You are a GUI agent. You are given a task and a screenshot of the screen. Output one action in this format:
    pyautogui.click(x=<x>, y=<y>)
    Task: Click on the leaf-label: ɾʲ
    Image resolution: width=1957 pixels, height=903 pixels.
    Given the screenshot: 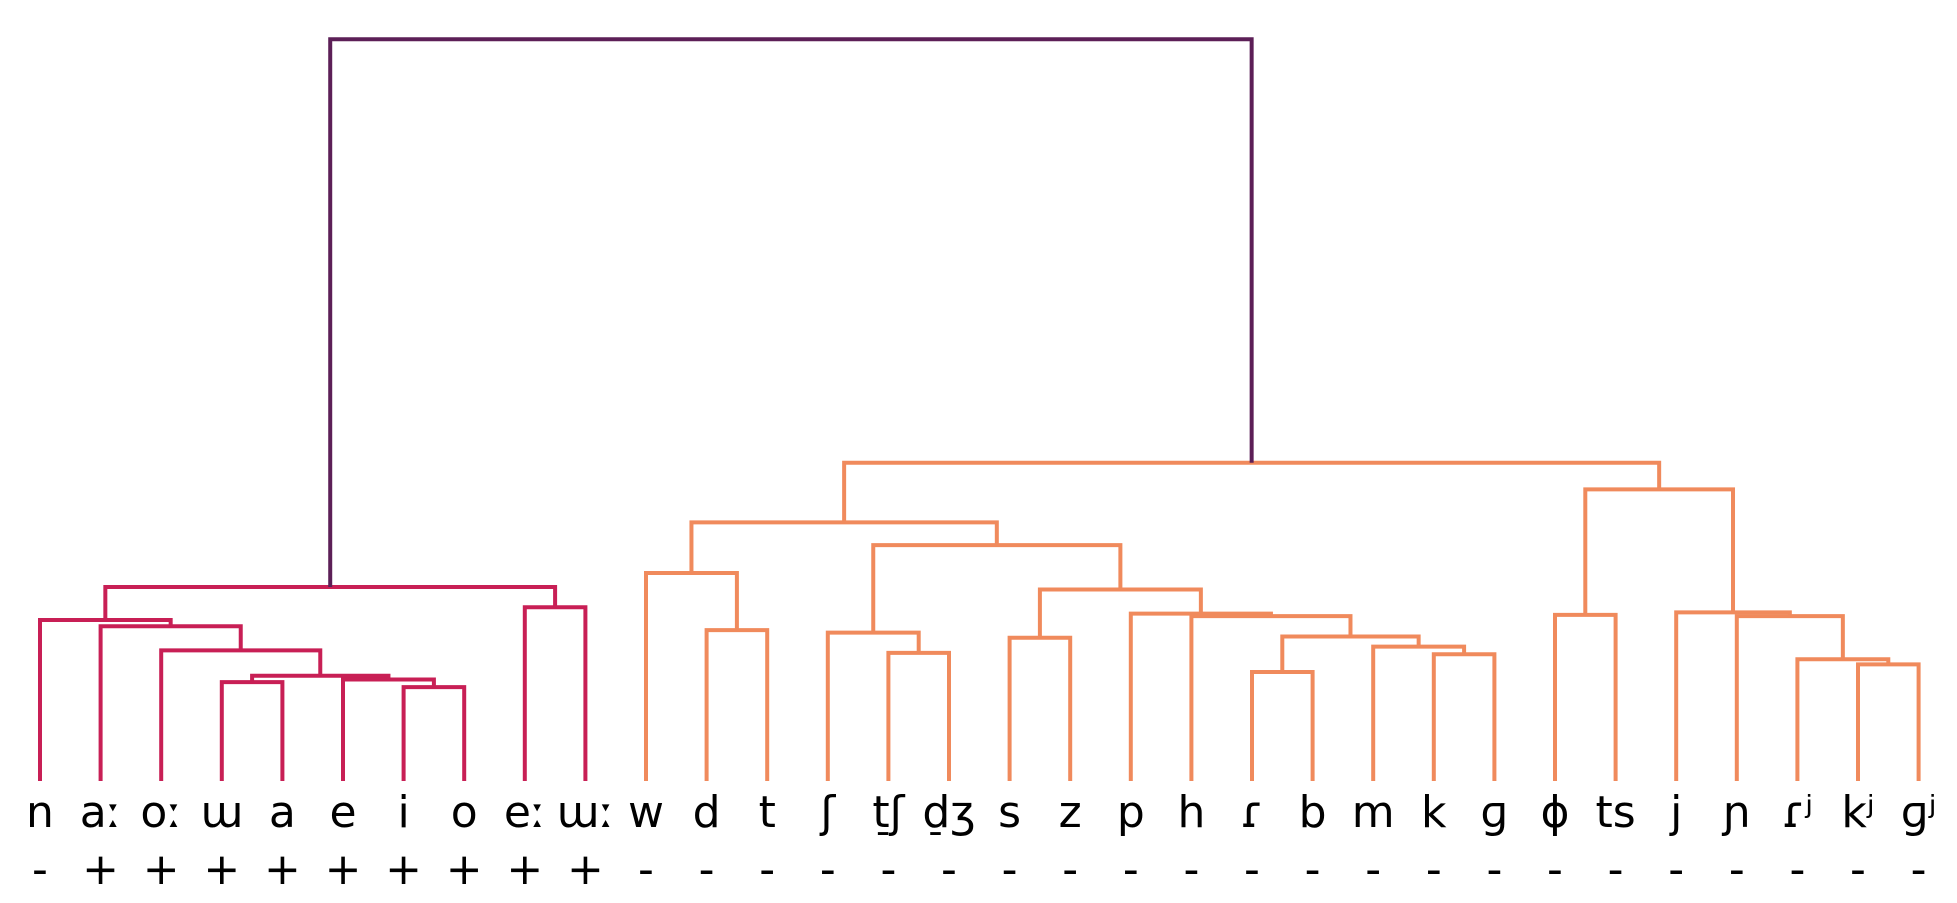 What is the action you would take?
    pyautogui.click(x=1797, y=812)
    